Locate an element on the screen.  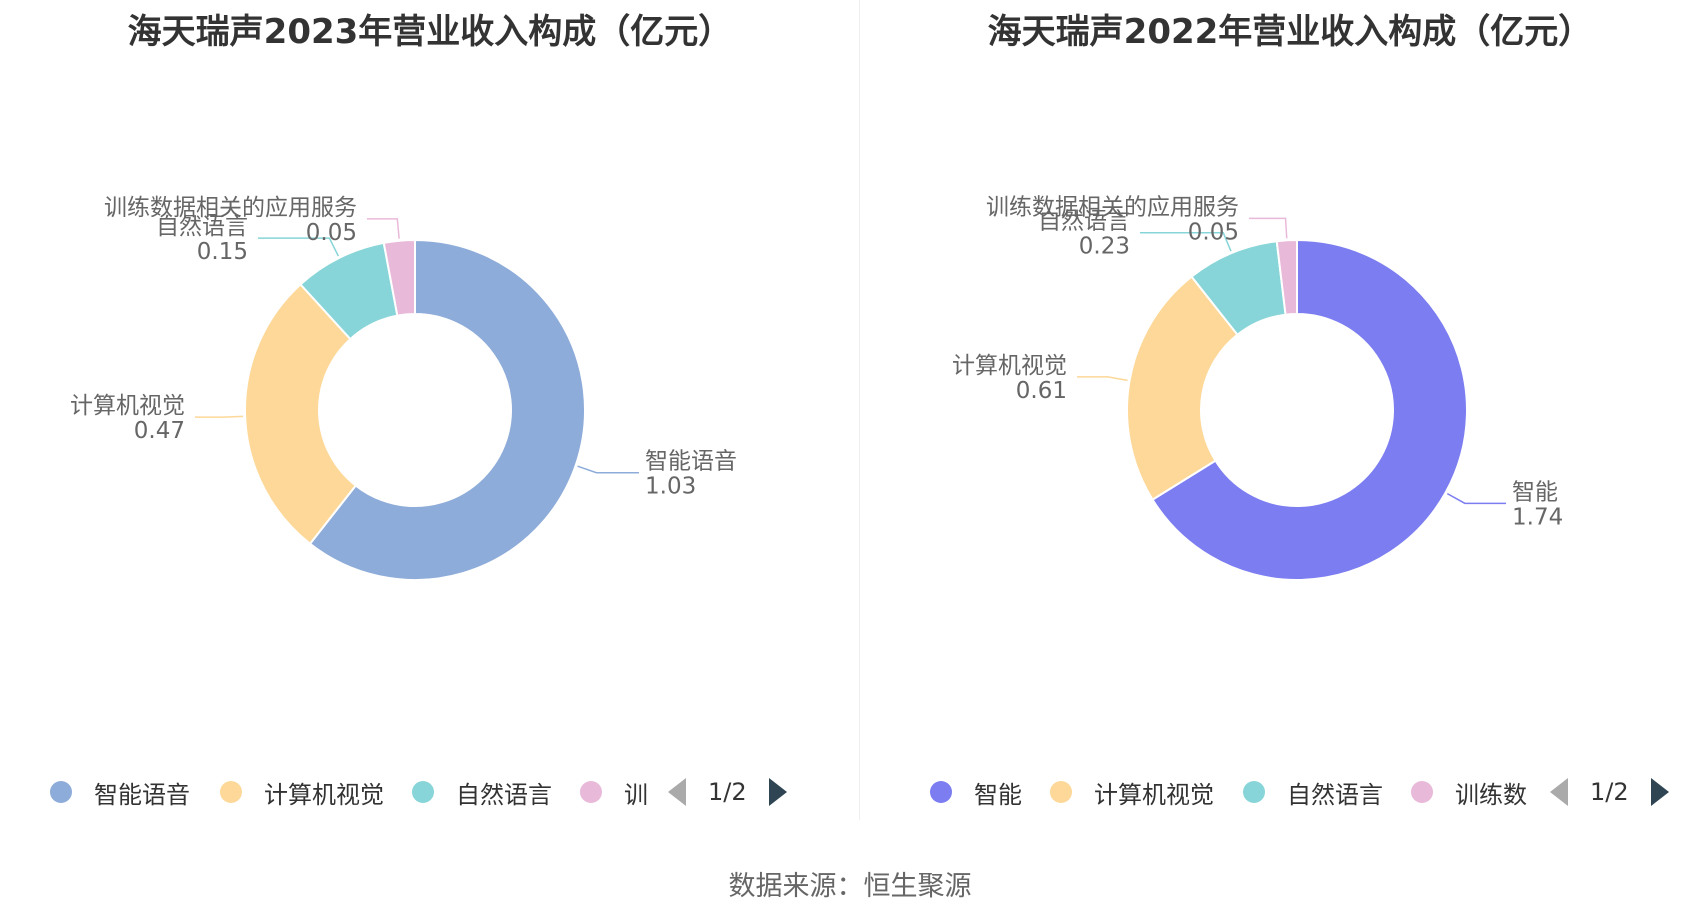
slice-value-label: 0.15 is located at coordinates (222, 252).